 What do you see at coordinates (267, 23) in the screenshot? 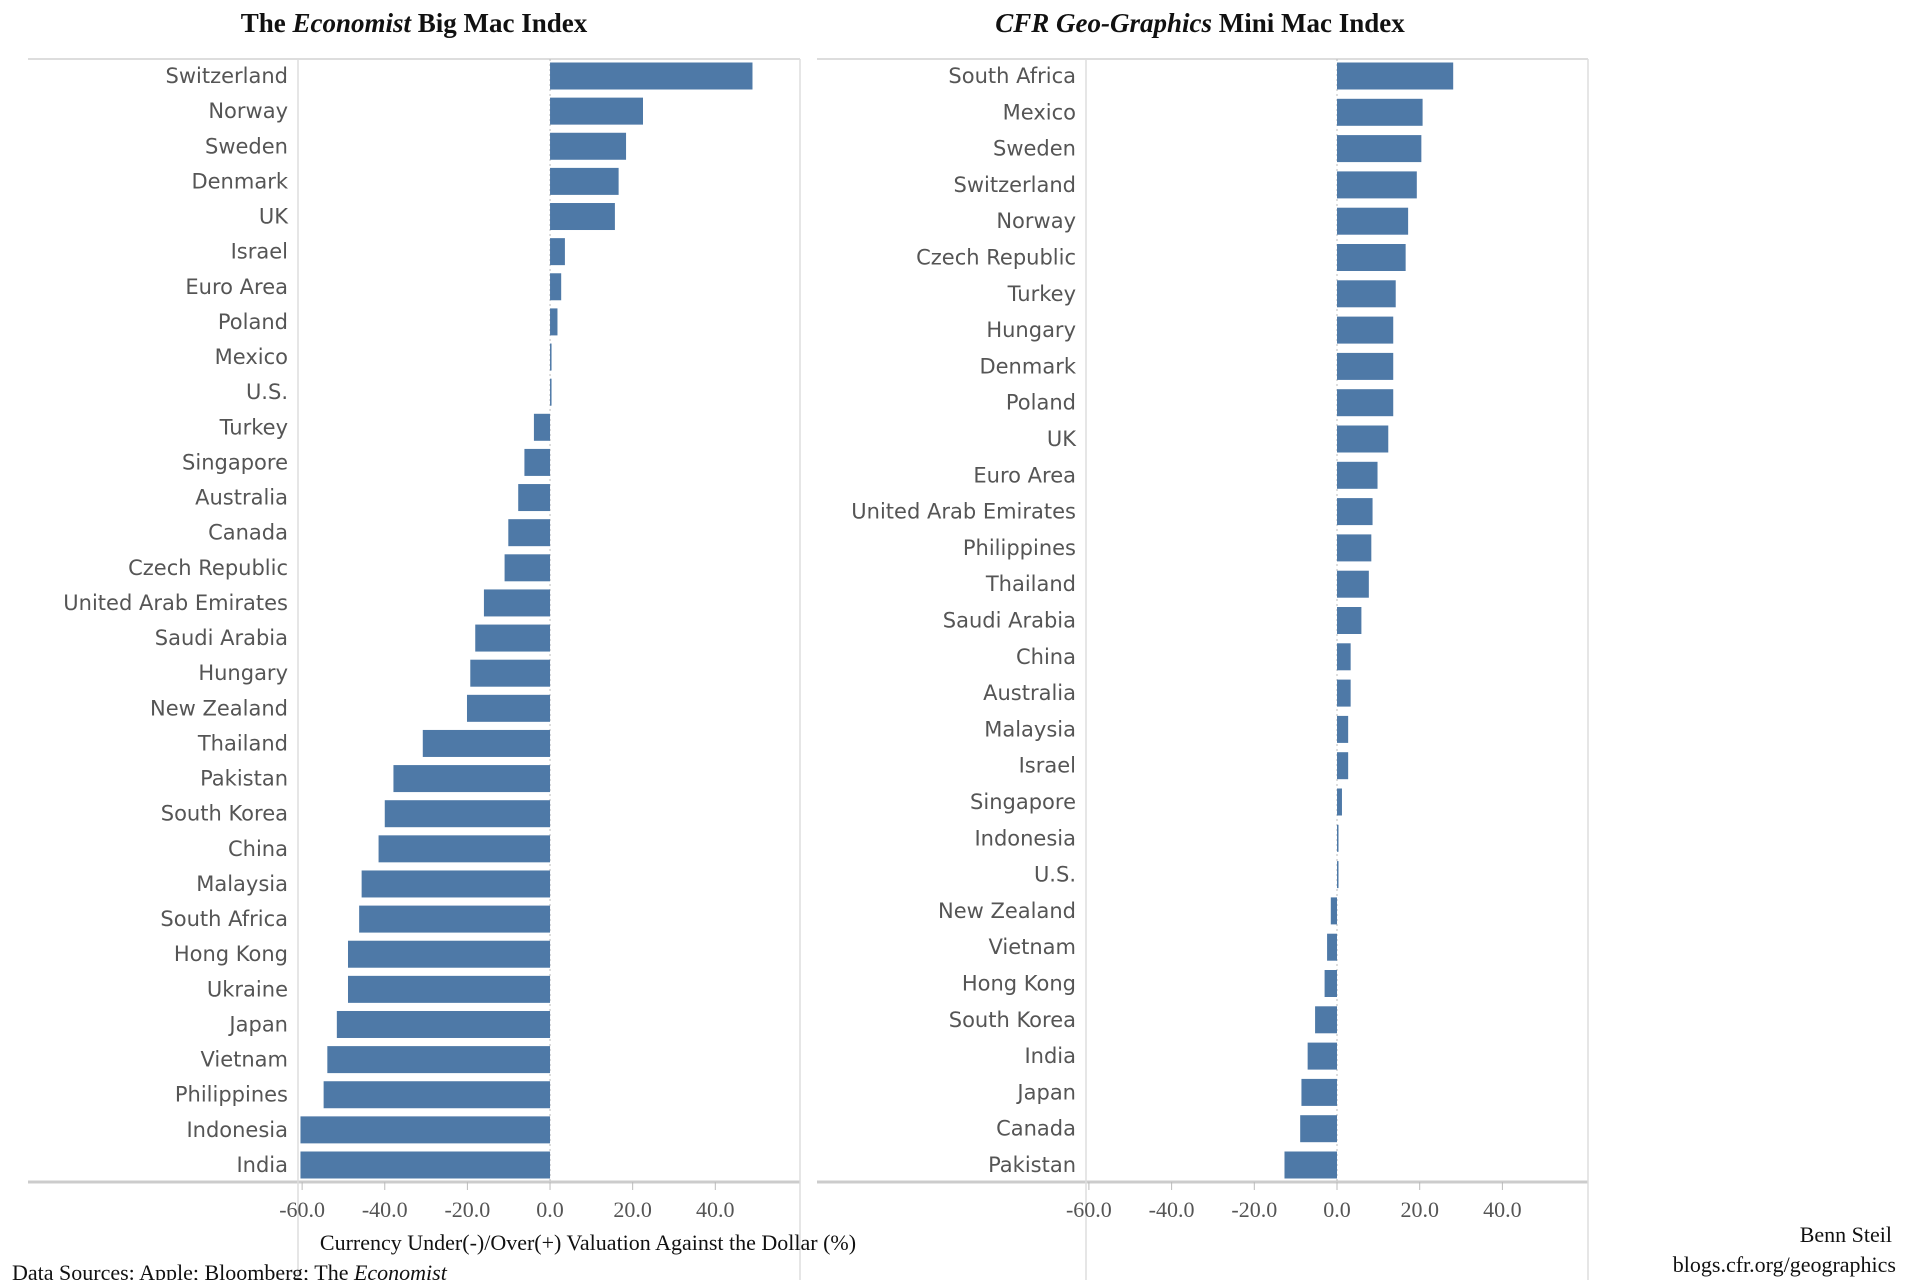
I see `chart-title-part: The` at bounding box center [267, 23].